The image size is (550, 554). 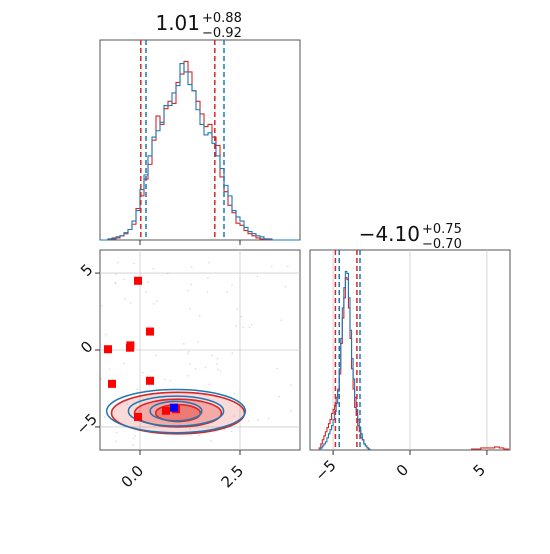 What do you see at coordinates (233, 477) in the screenshot?
I see `scatter-xtick-label-1: 2.5` at bounding box center [233, 477].